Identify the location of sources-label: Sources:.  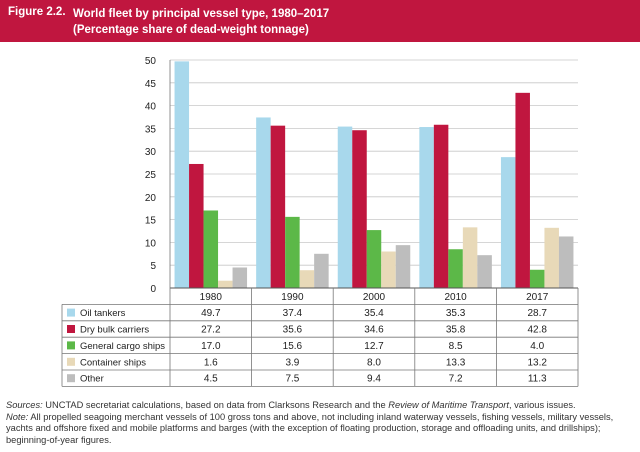
(24, 405).